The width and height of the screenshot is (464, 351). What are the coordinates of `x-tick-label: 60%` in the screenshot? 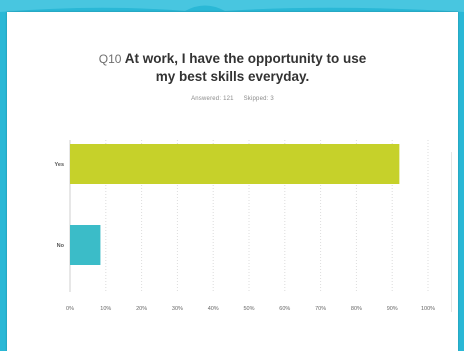 It's located at (284, 309).